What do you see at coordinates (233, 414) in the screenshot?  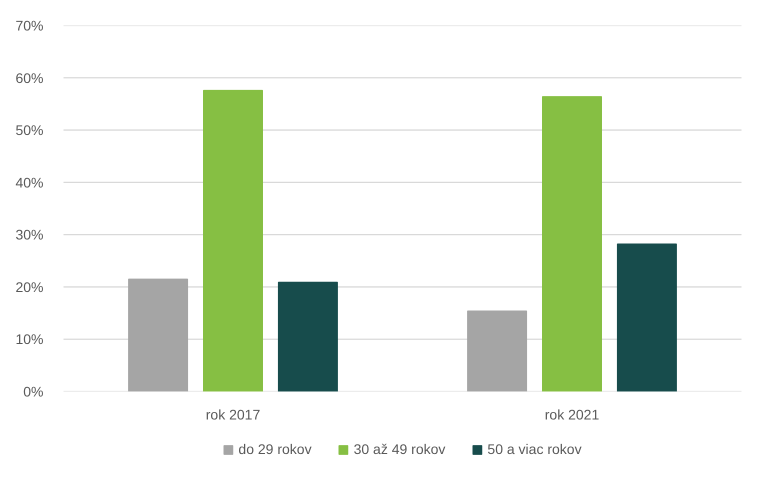 I see `x-tick-label: rok 2017` at bounding box center [233, 414].